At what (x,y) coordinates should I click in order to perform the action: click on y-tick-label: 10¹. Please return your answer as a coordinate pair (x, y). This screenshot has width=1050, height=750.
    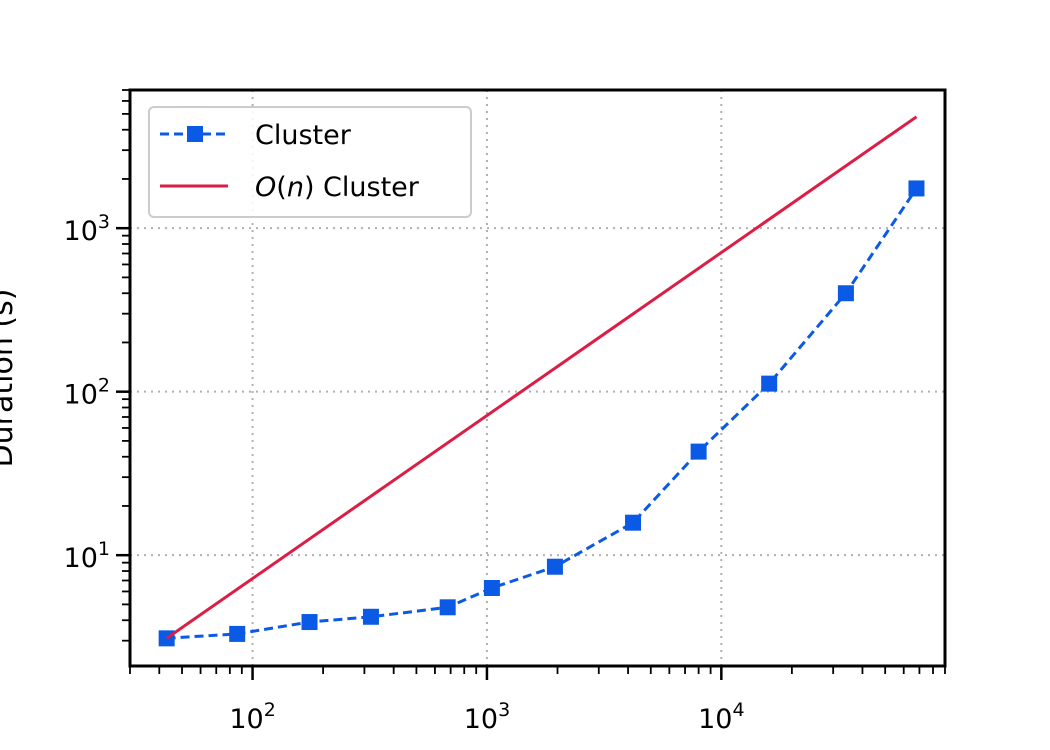
    Looking at the image, I should click on (87, 556).